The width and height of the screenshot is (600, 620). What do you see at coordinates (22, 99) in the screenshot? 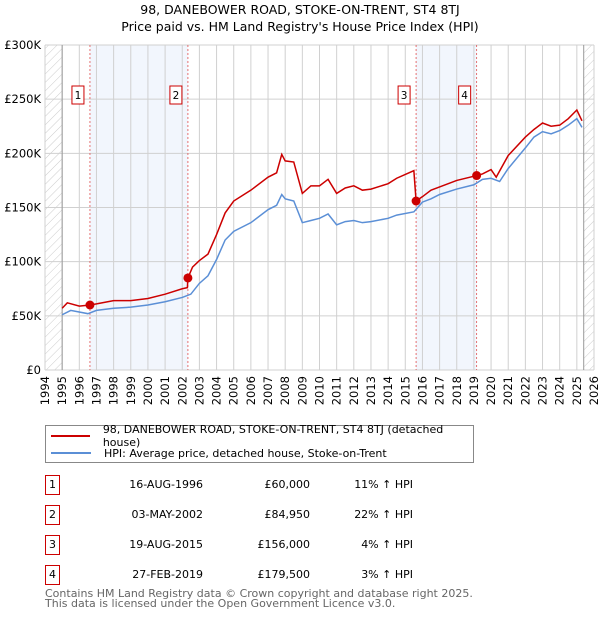
I see `y-tick-label: £250K` at bounding box center [22, 99].